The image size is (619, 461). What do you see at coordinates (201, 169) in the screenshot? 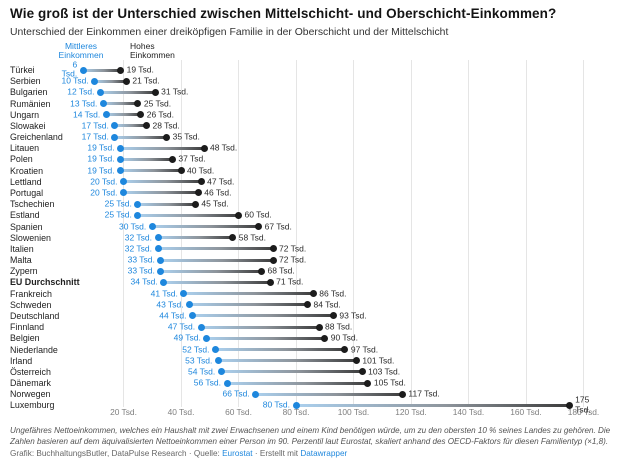
I see `high-value-label: 40 Tsd.` at bounding box center [201, 169].